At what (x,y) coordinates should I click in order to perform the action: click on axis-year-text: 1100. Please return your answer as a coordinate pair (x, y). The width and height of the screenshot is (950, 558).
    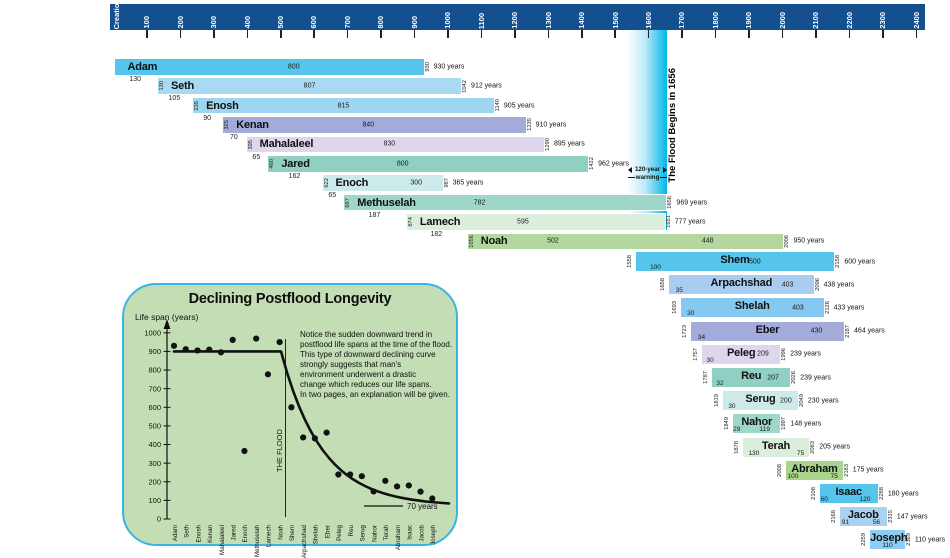
    Looking at the image, I should click on (481, 20).